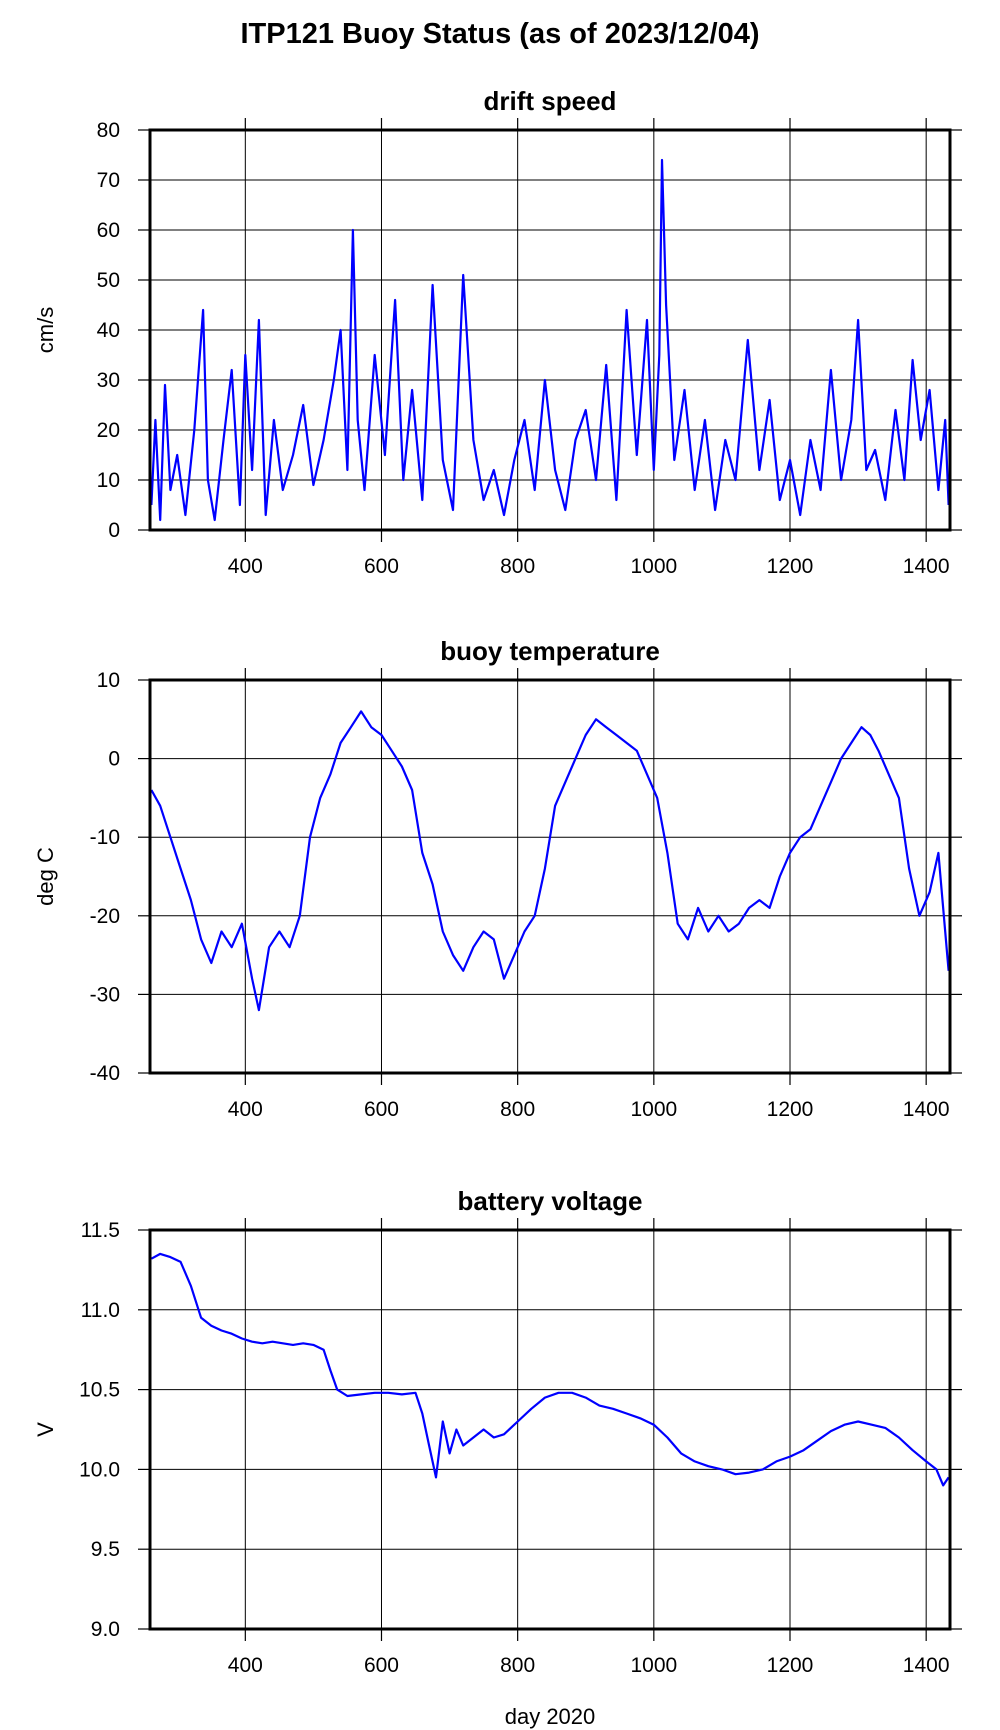  What do you see at coordinates (550, 1716) in the screenshot?
I see `x-axis-label: day 2020` at bounding box center [550, 1716].